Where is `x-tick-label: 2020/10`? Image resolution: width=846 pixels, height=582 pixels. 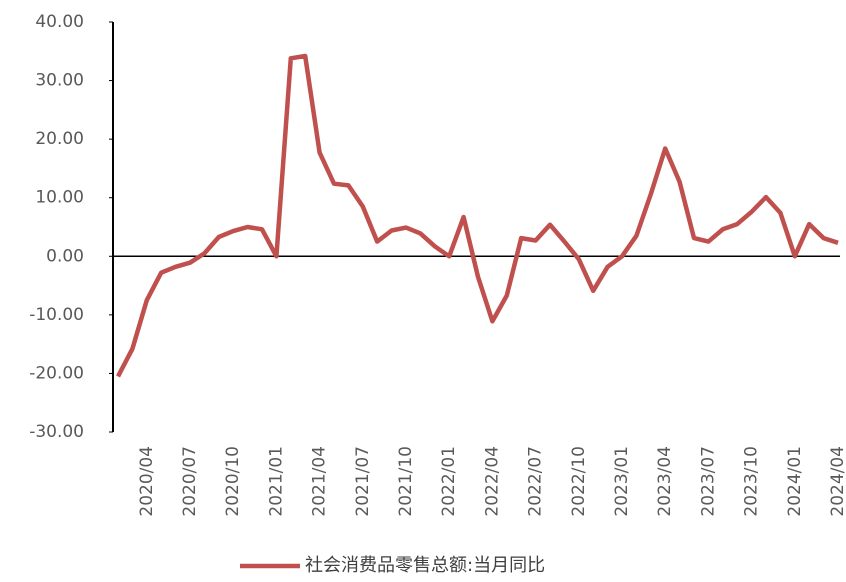
x-tick-label: 2020/10 is located at coordinates (233, 481).